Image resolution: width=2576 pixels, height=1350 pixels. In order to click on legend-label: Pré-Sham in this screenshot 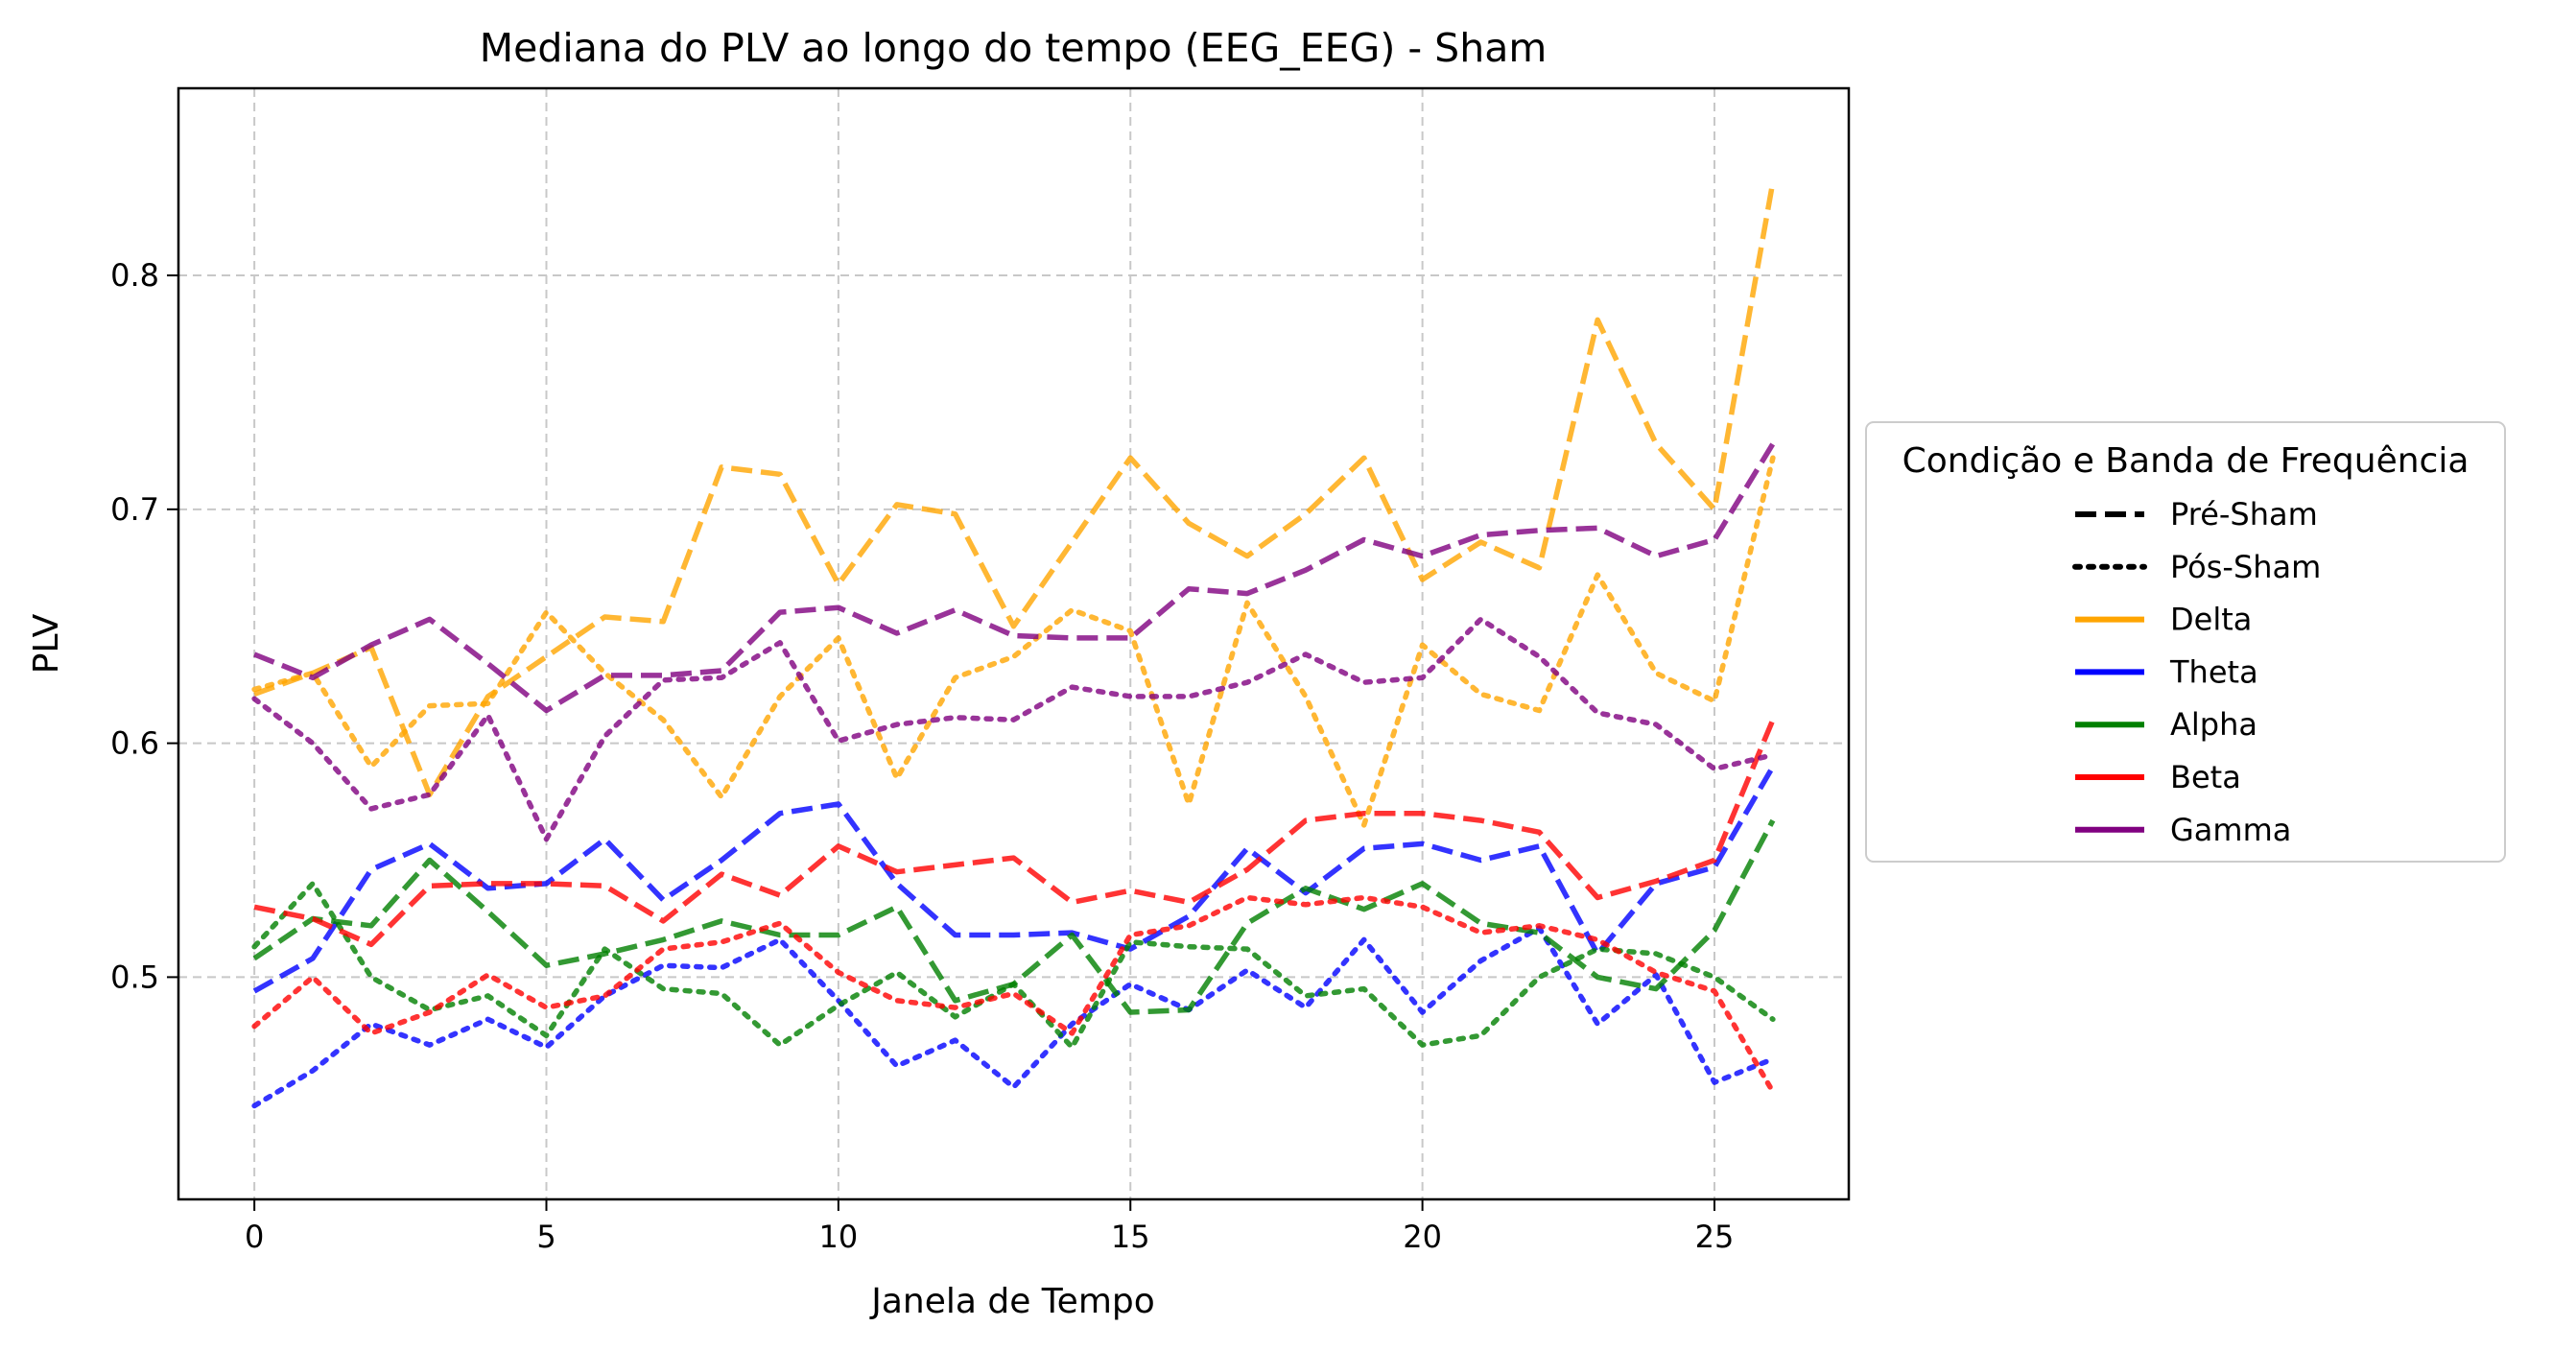, I will do `click(2244, 514)`.